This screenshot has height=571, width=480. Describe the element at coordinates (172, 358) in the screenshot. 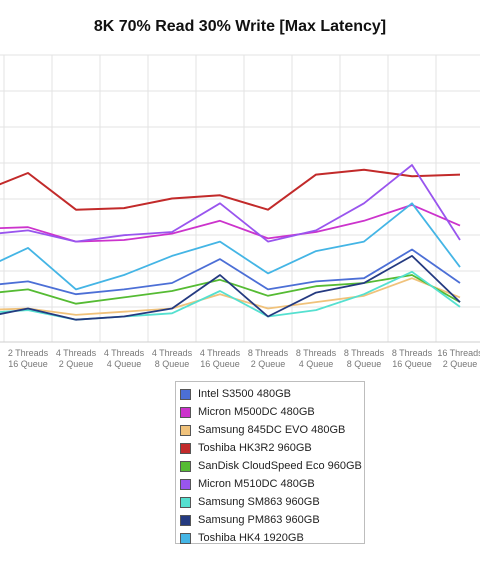

I see `x-tick-label: 4 Threads 8 Queue` at that location.